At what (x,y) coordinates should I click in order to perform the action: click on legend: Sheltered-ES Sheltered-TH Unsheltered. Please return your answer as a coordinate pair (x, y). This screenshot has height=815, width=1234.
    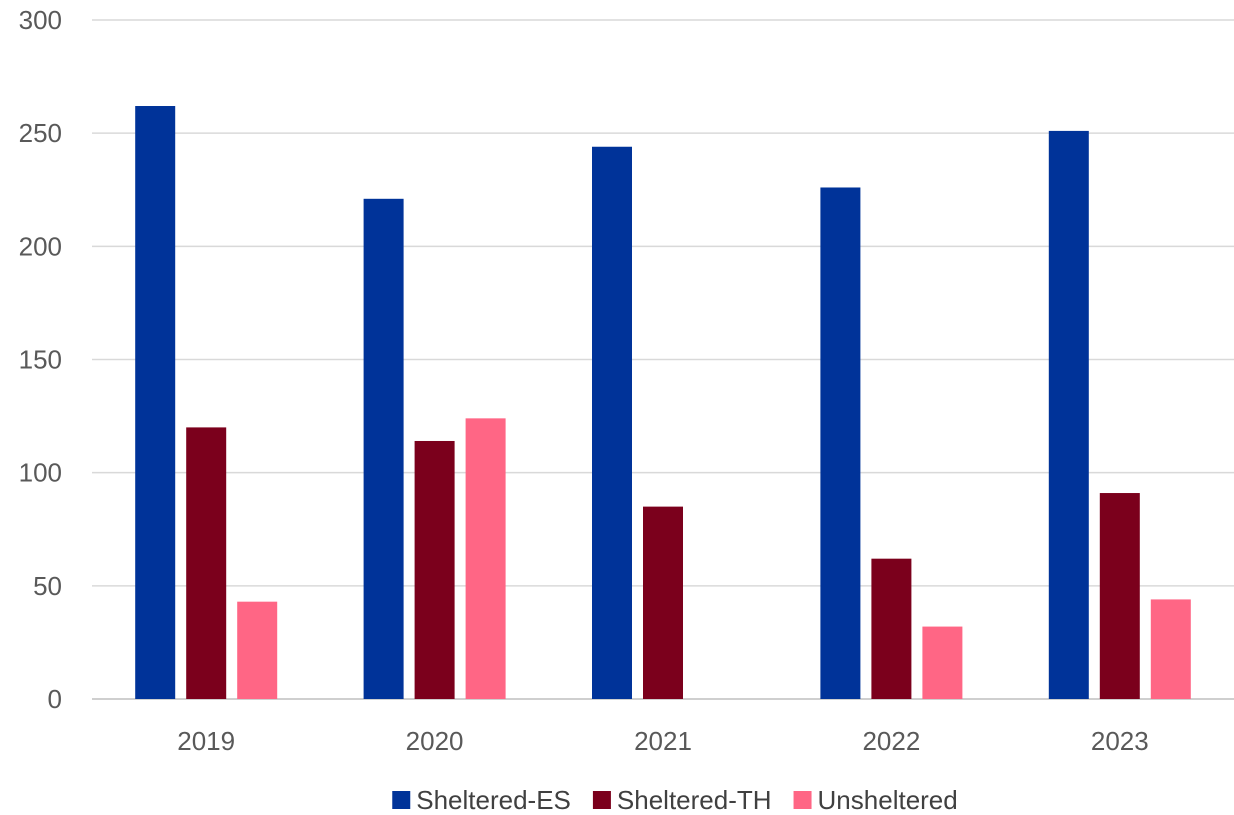
    Looking at the image, I should click on (675, 800).